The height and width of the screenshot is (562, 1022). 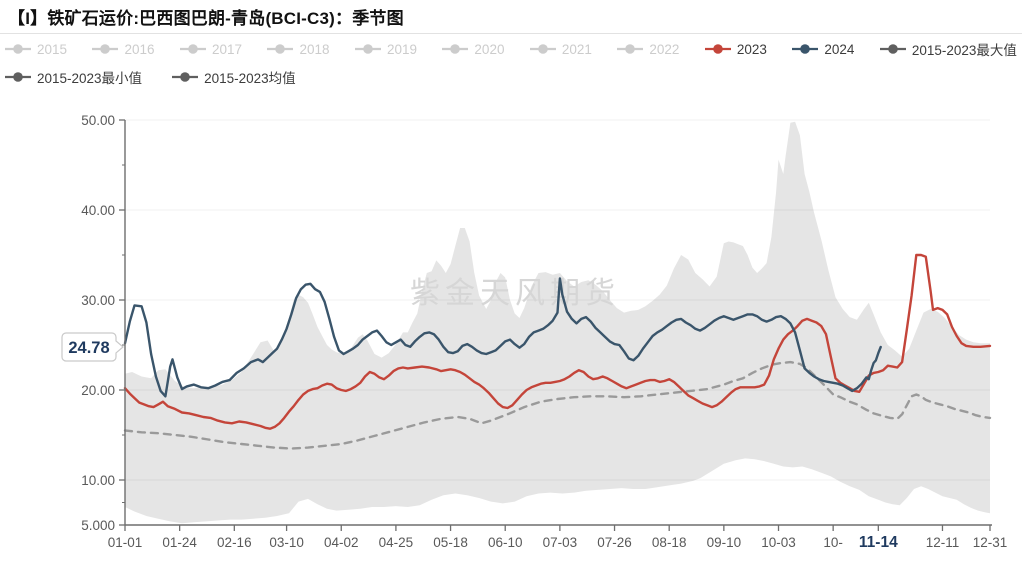 What do you see at coordinates (648, 49) in the screenshot?
I see `legend-item-2022: 2022` at bounding box center [648, 49].